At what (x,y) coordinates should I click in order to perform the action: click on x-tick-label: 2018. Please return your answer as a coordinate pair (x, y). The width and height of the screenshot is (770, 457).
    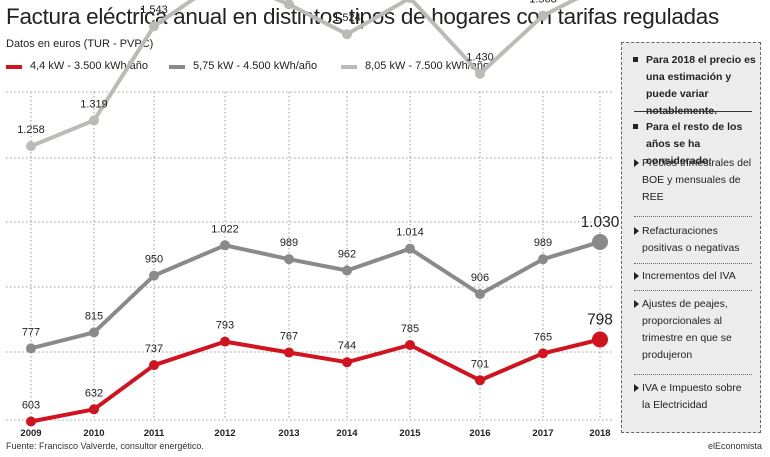
    Looking at the image, I should click on (599, 433).